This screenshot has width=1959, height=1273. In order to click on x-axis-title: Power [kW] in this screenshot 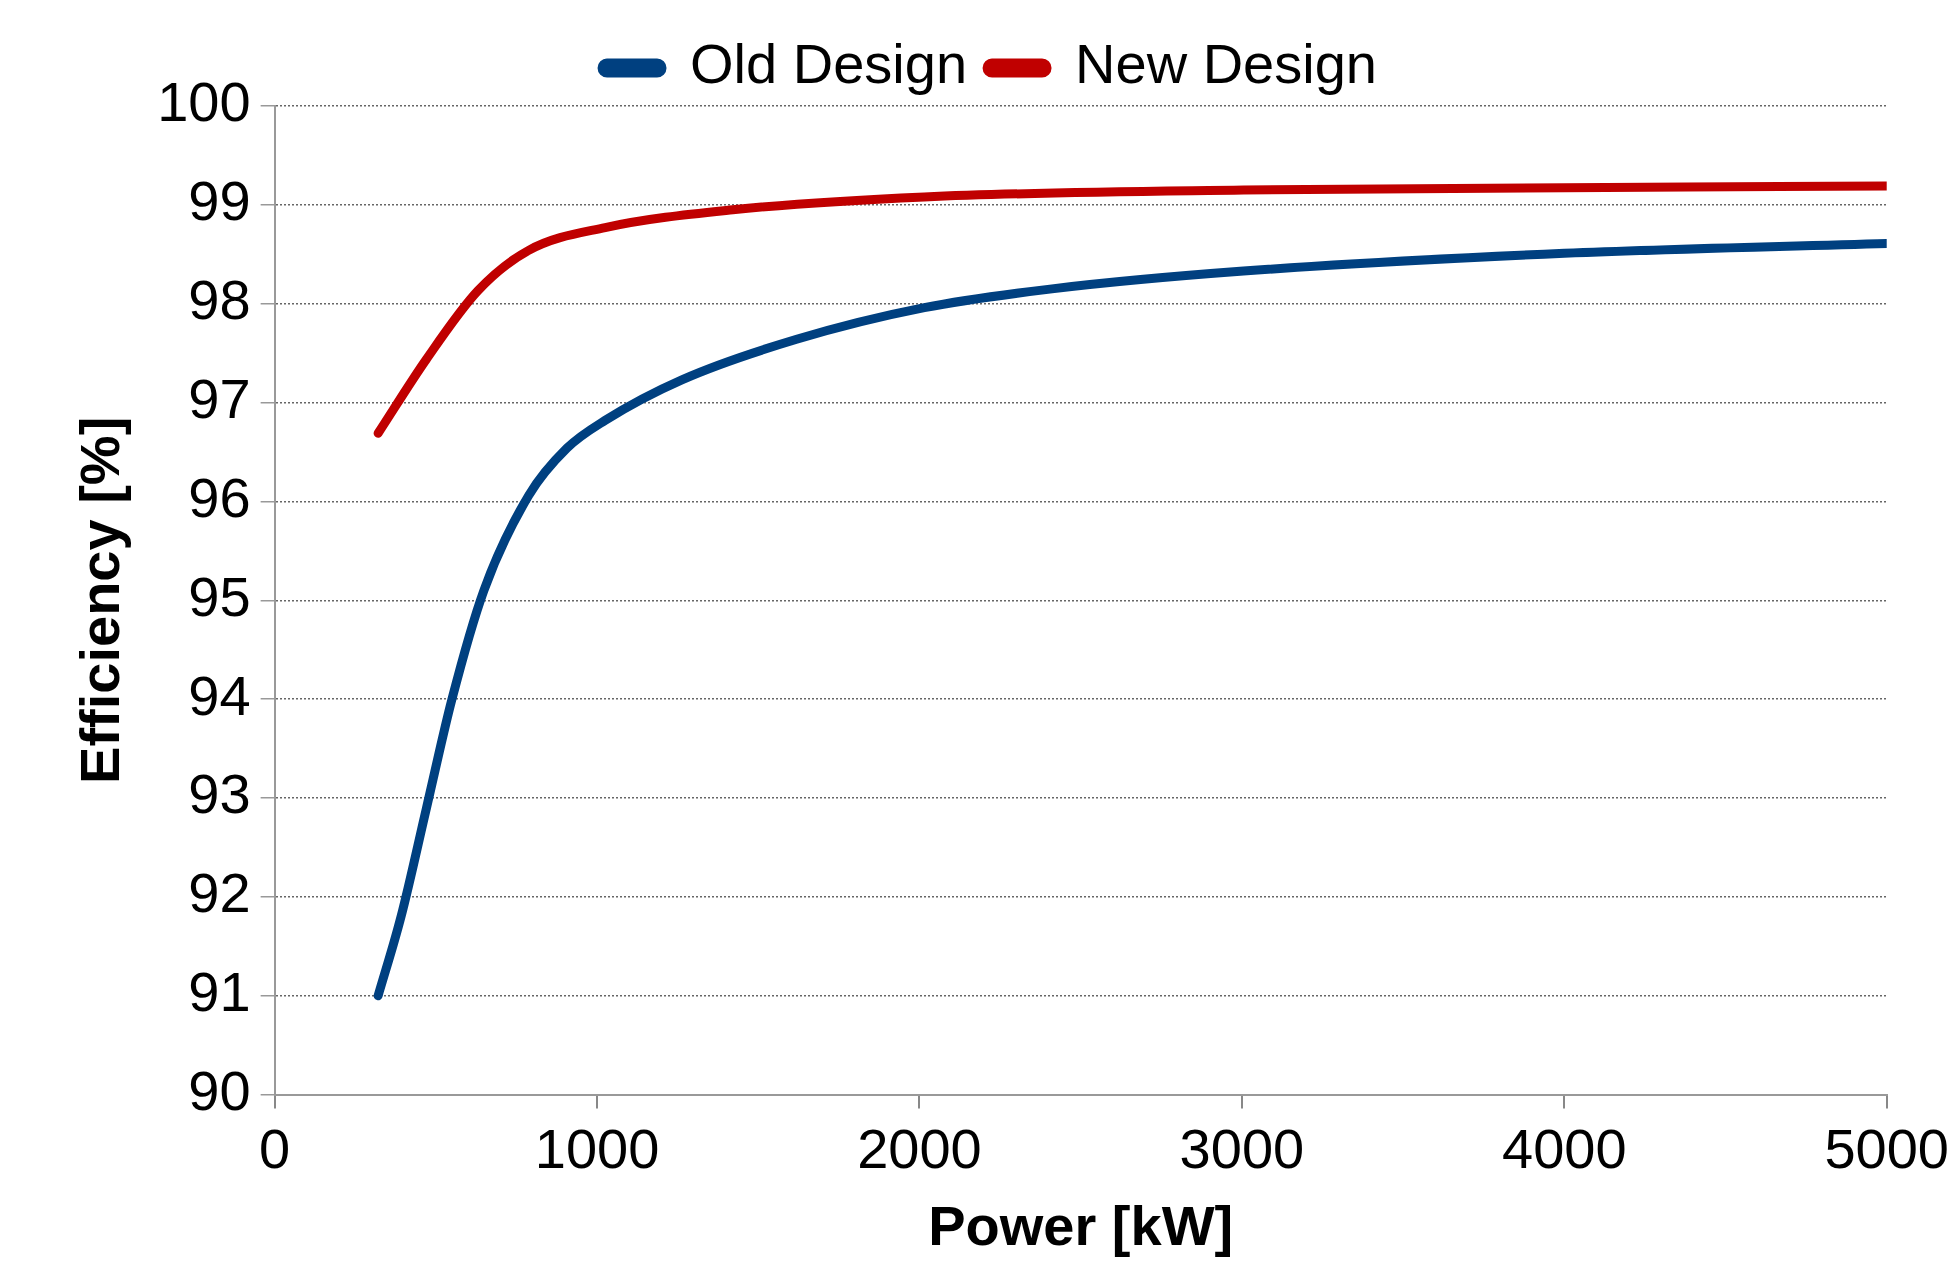, I will do `click(1081, 1225)`.